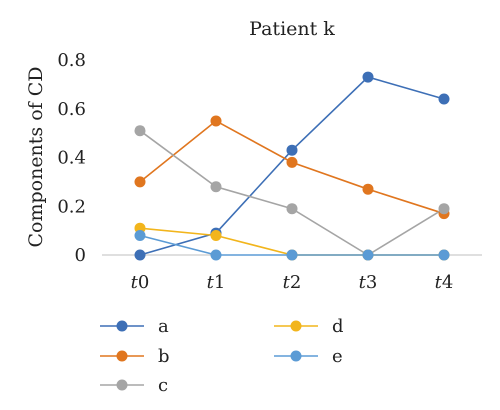 The image size is (500, 410). Describe the element at coordinates (295, 282) in the screenshot. I see `x-tick-number: 2` at that location.